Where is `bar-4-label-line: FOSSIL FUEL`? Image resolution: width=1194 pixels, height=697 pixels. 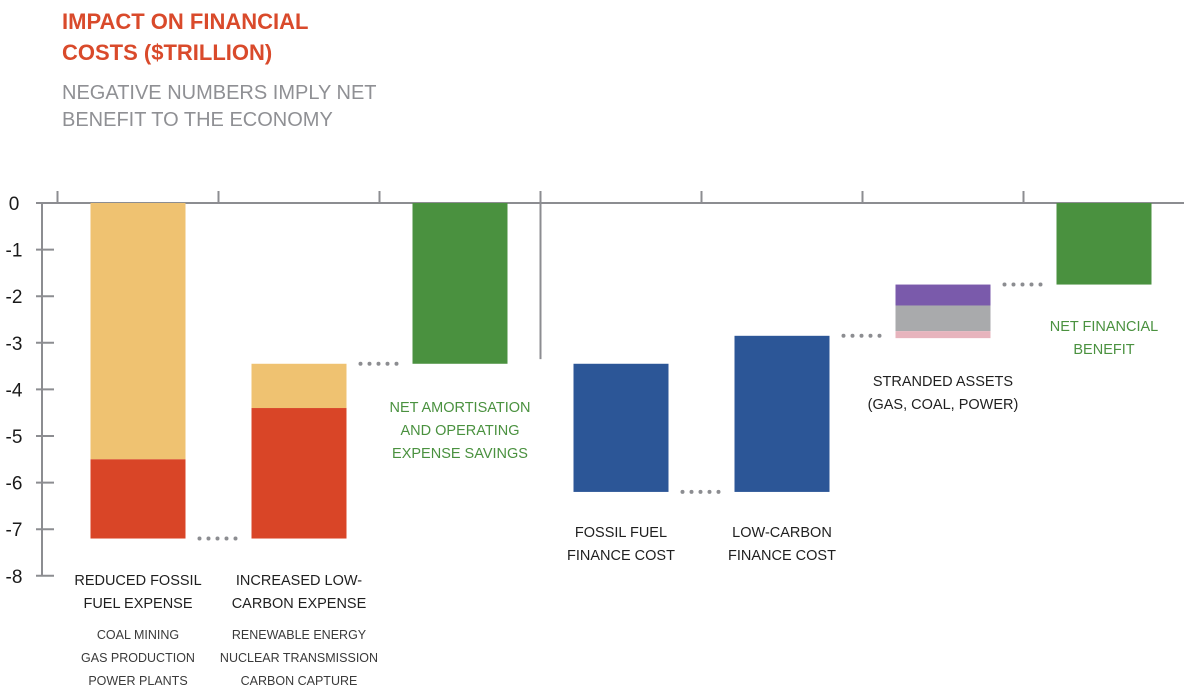
bar-4-label-line: FOSSIL FUEL is located at coordinates (621, 533).